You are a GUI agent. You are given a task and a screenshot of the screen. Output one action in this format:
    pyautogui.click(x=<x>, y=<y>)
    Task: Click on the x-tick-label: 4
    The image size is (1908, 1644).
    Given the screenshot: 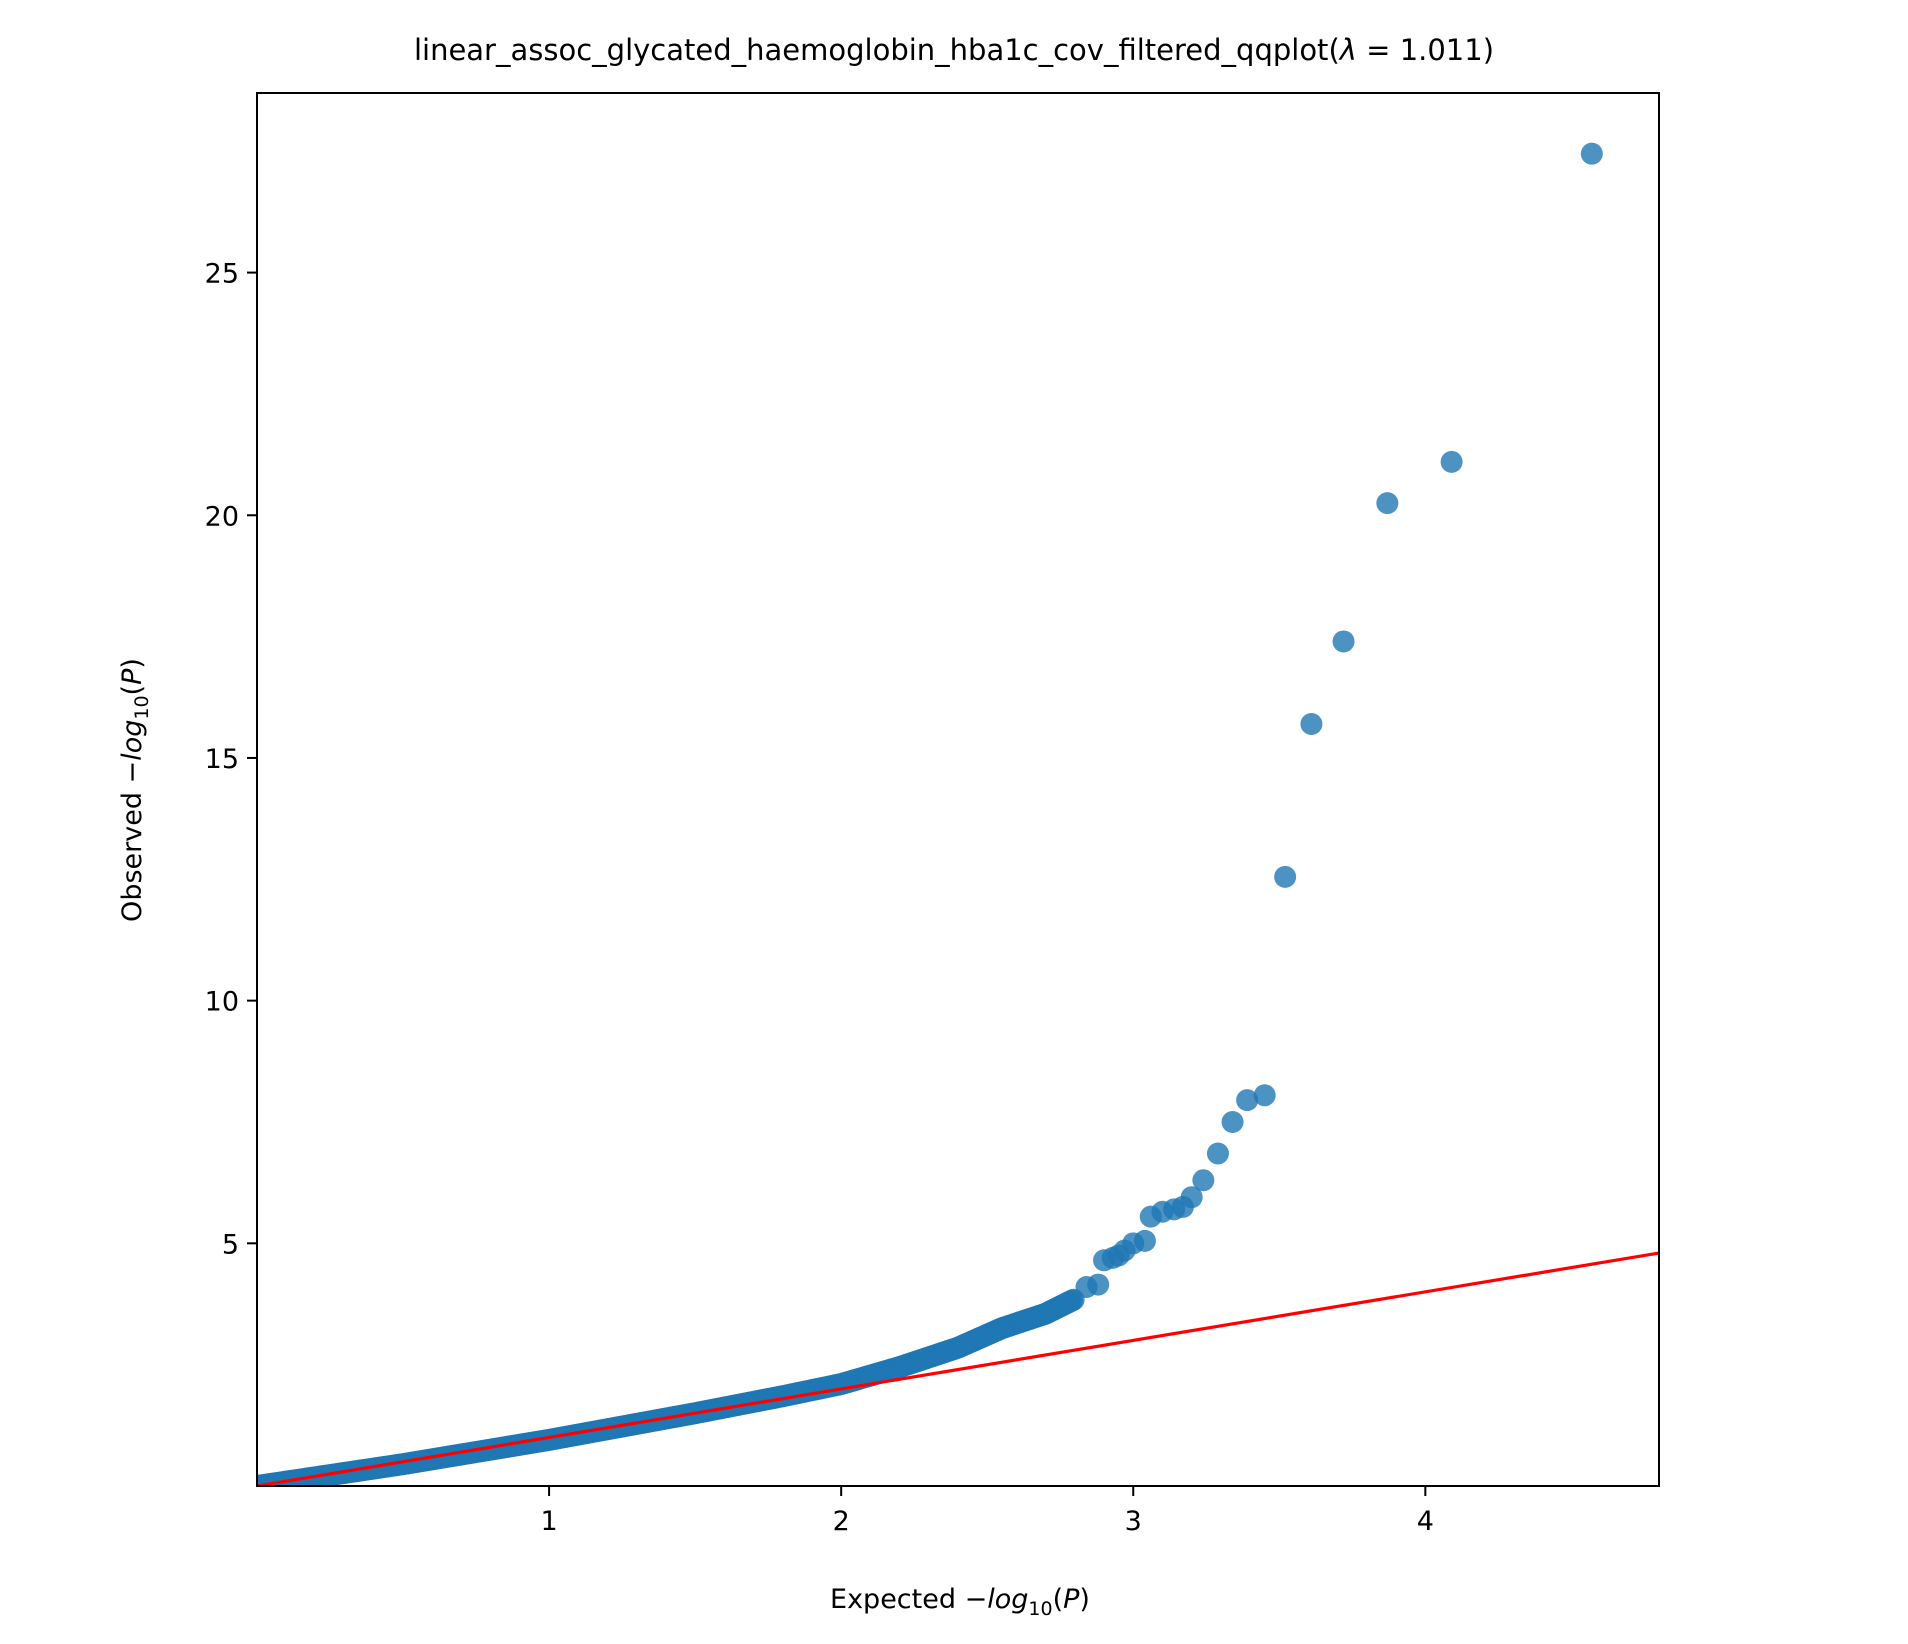 What is the action you would take?
    pyautogui.click(x=1425, y=1521)
    